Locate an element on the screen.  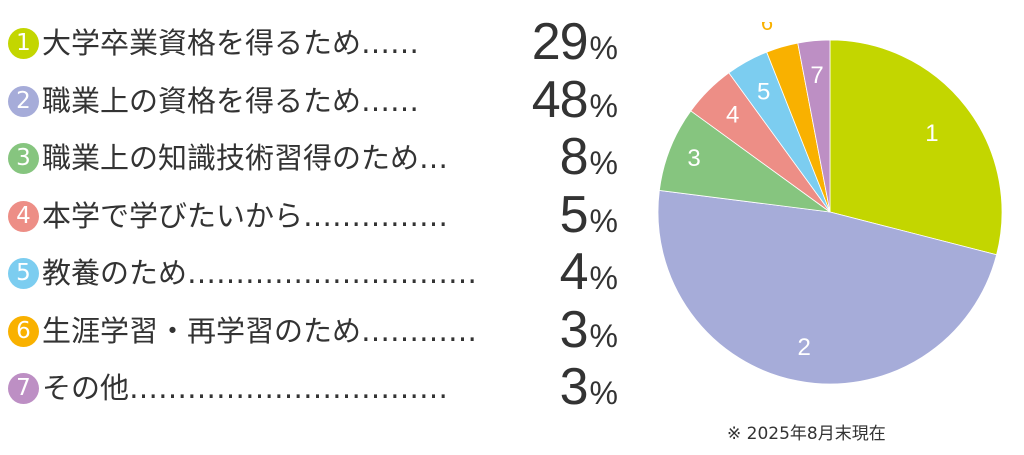
legend-item: 1 大学卒業資格を得るため…… 29% is located at coordinates (313, 41).